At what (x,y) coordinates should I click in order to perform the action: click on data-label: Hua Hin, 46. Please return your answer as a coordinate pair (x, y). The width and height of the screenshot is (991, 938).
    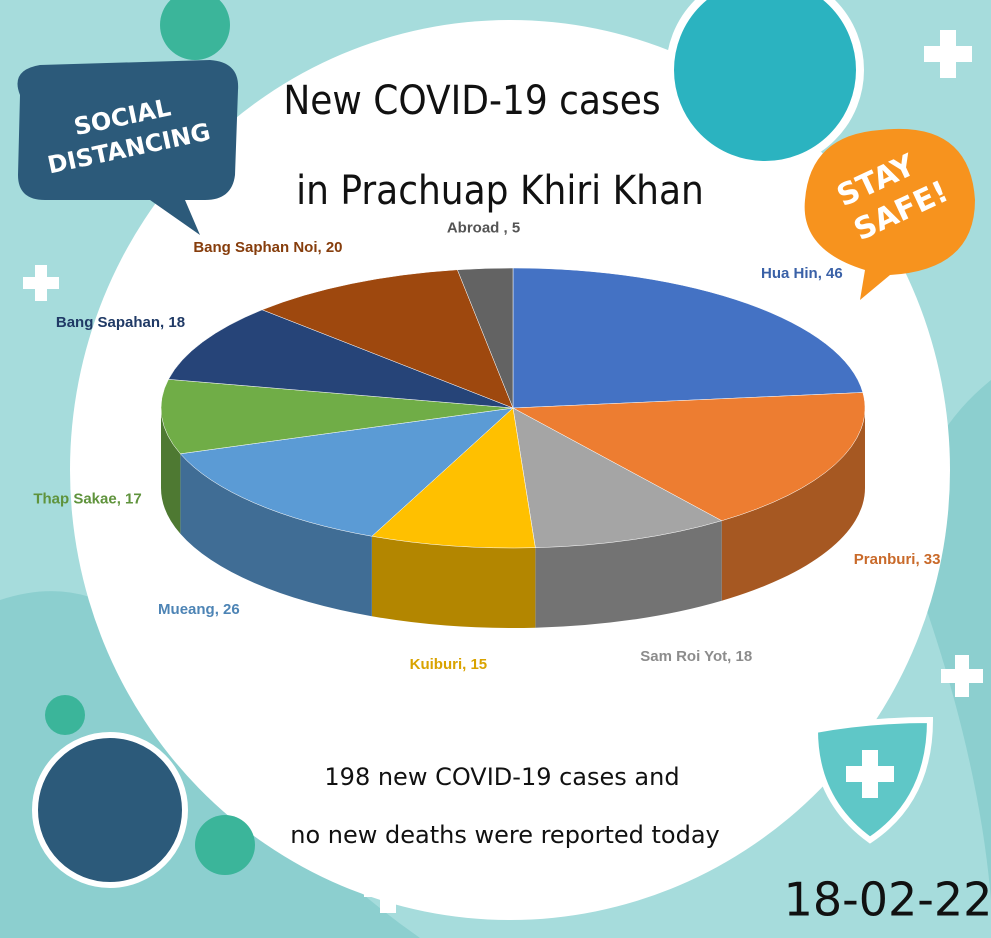
    Looking at the image, I should click on (802, 273).